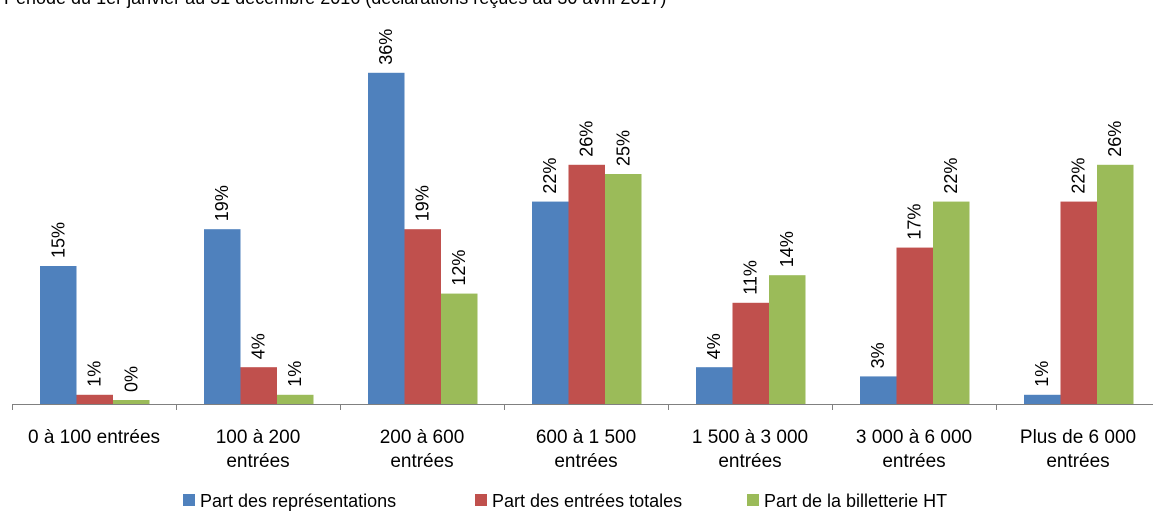  What do you see at coordinates (386, 47) in the screenshot?
I see `data-label: 36%` at bounding box center [386, 47].